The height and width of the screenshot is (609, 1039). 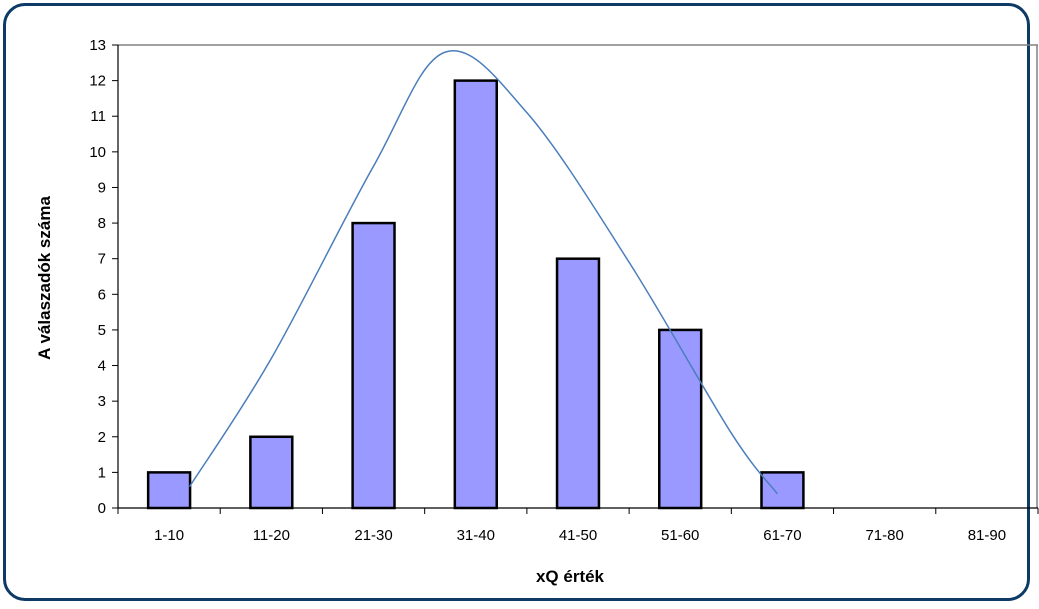 I want to click on x-axis-title: xQ érték, so click(x=570, y=576).